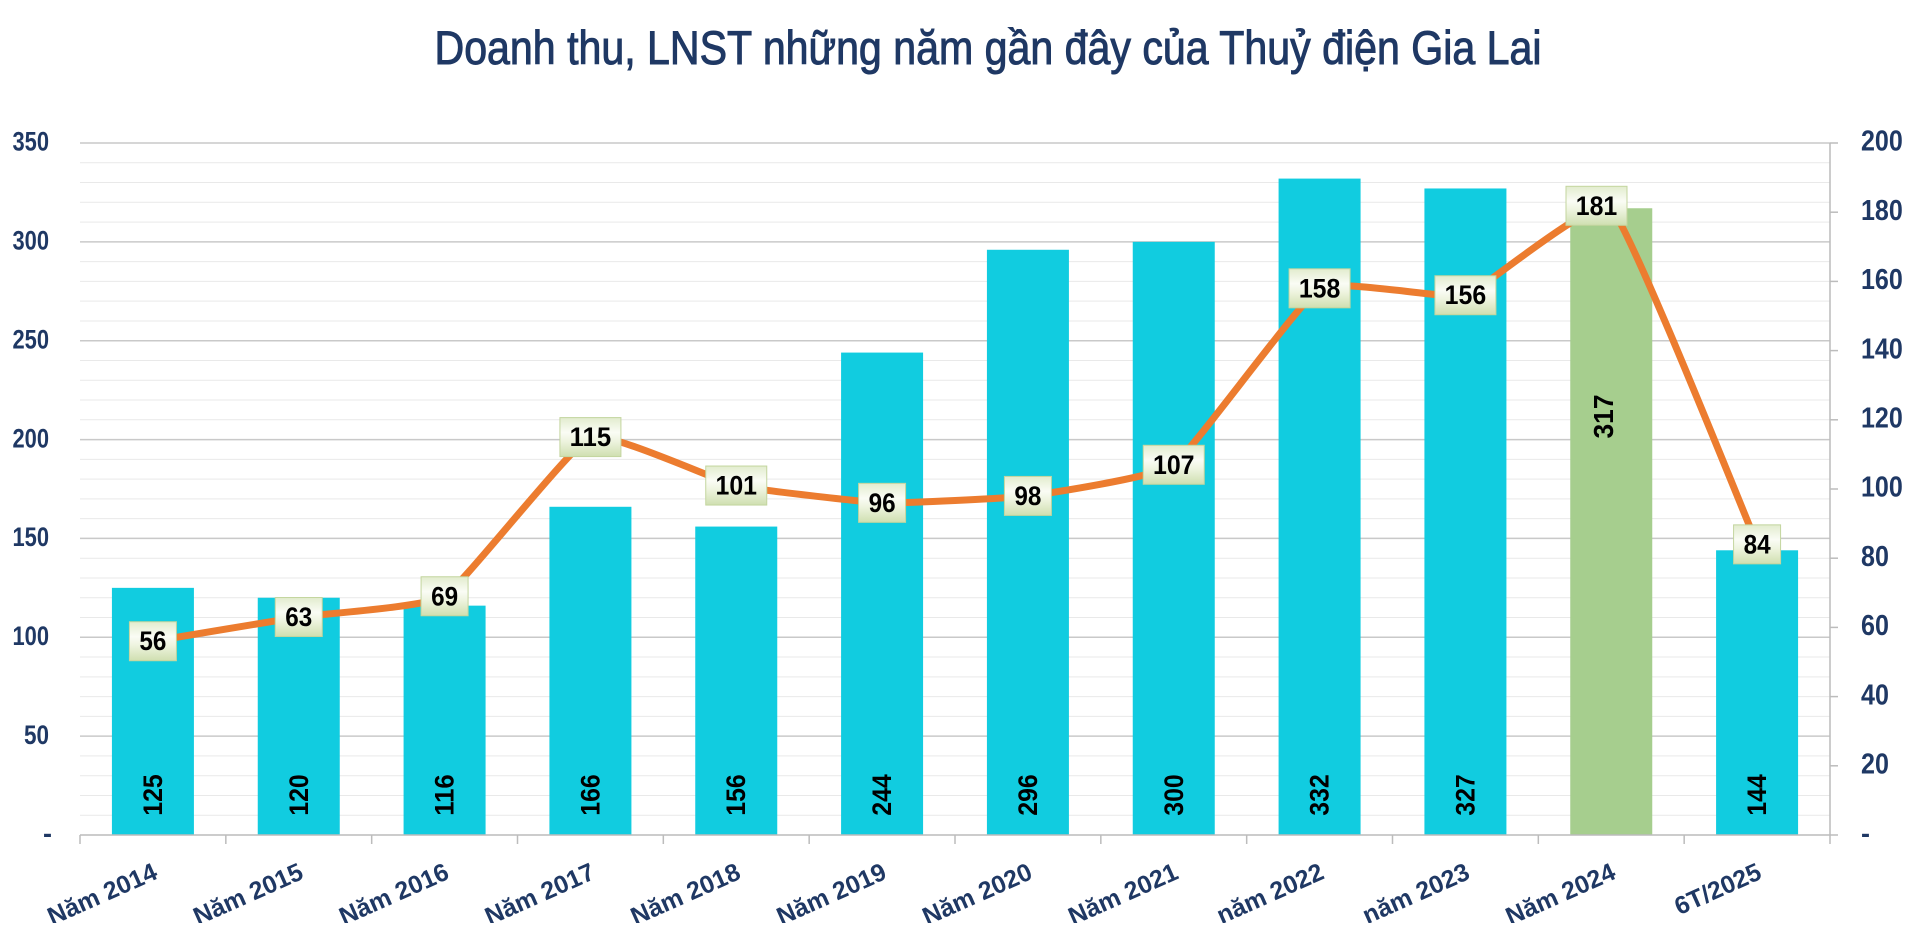 The width and height of the screenshot is (1920, 928). I want to click on svg-text: 144, so click(1757, 795).